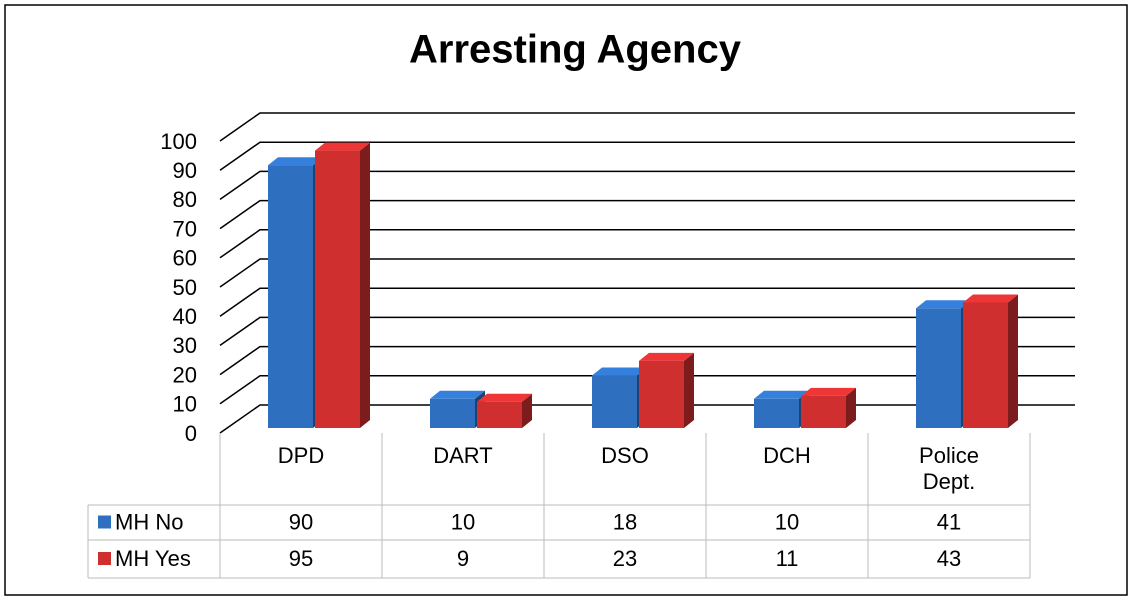 The height and width of the screenshot is (600, 1133). I want to click on category-cell: DART, so click(463, 455).